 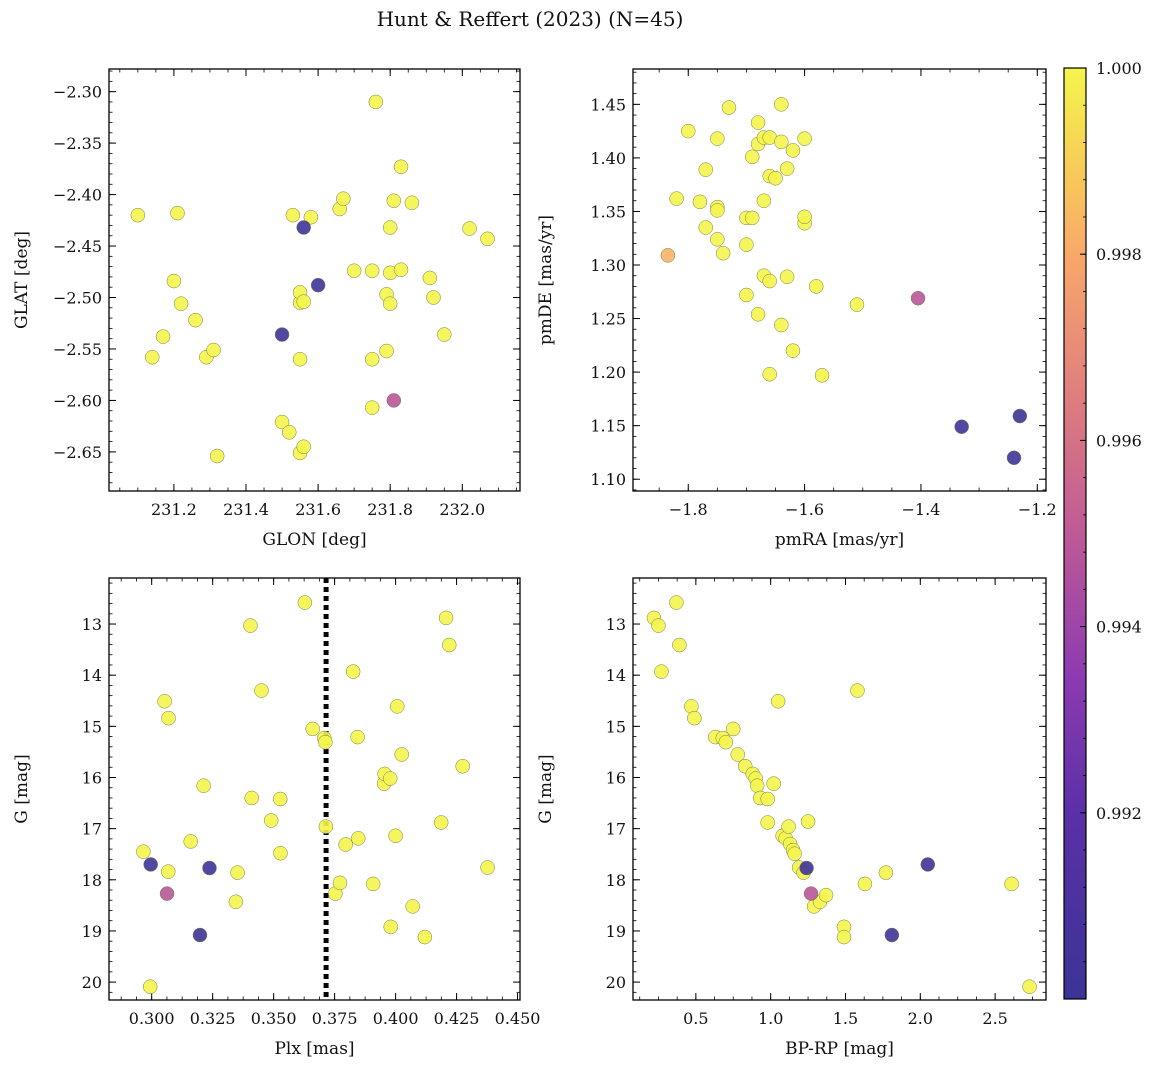 I want to click on x-tick-label: 231.6, so click(x=318, y=509).